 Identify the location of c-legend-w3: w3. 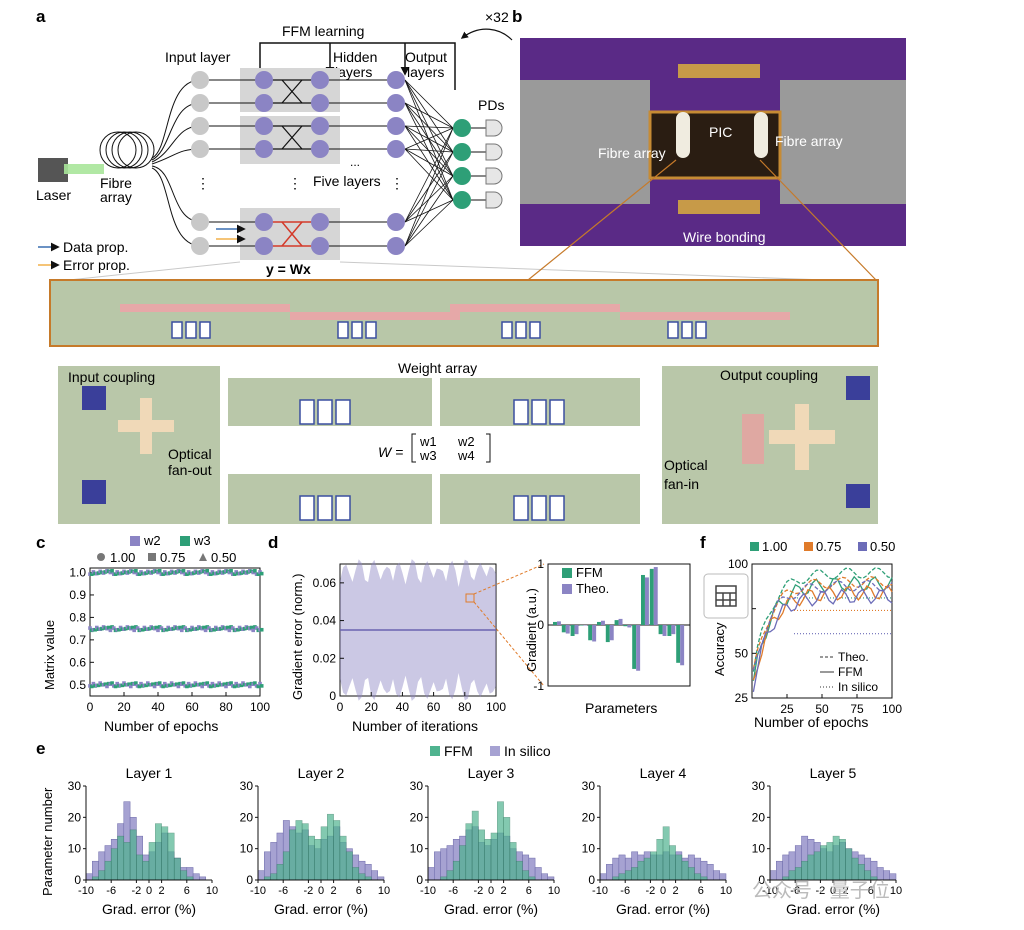
(202, 540).